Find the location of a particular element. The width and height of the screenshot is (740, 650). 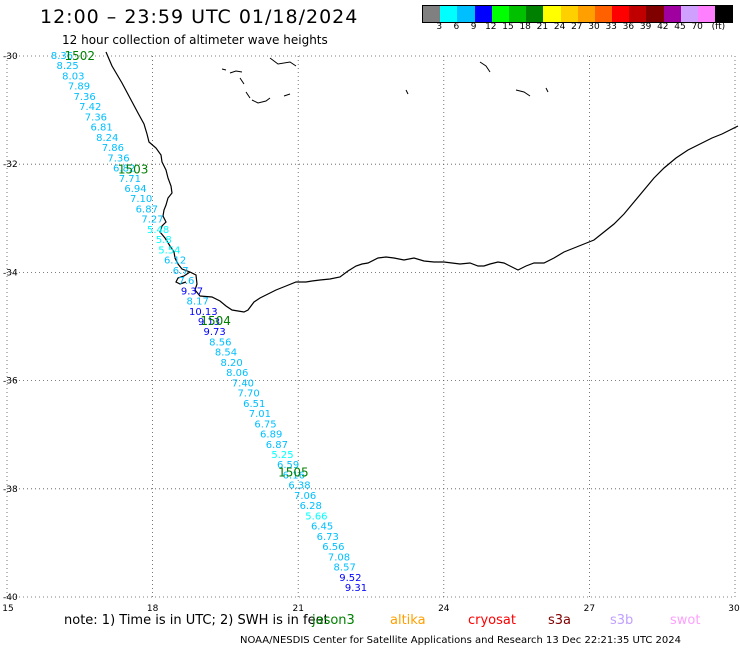

wave-height-label: 8.54 is located at coordinates (226, 353).